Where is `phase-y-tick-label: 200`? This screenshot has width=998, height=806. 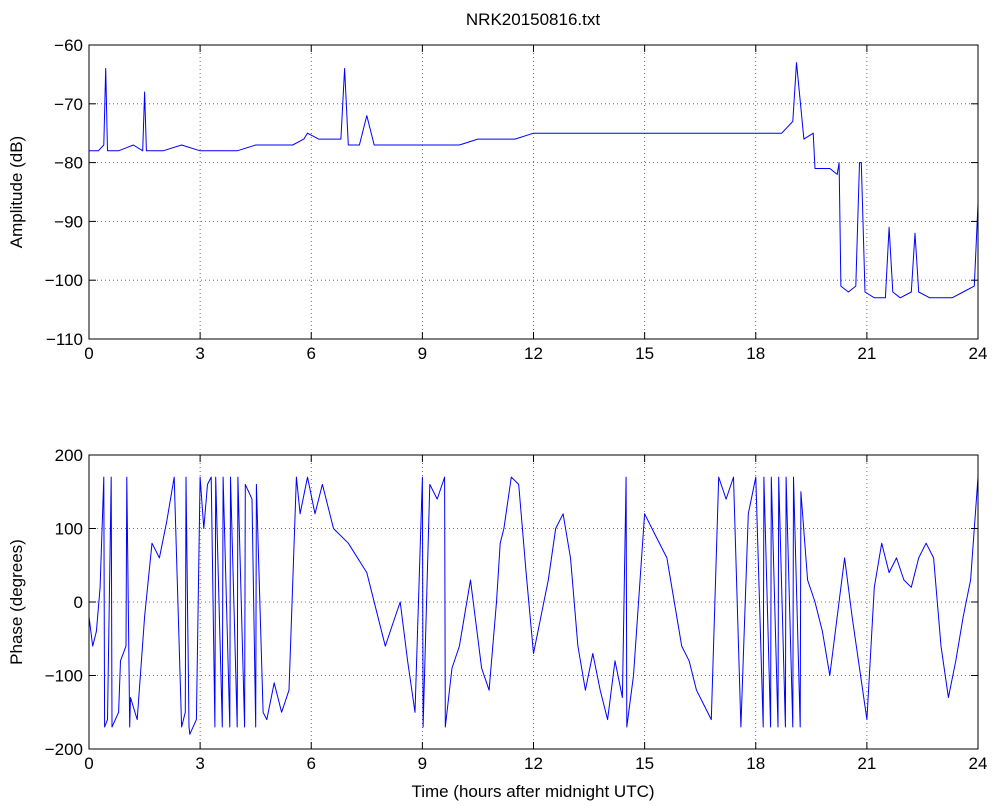
phase-y-tick-label: 200 is located at coordinates (69, 455).